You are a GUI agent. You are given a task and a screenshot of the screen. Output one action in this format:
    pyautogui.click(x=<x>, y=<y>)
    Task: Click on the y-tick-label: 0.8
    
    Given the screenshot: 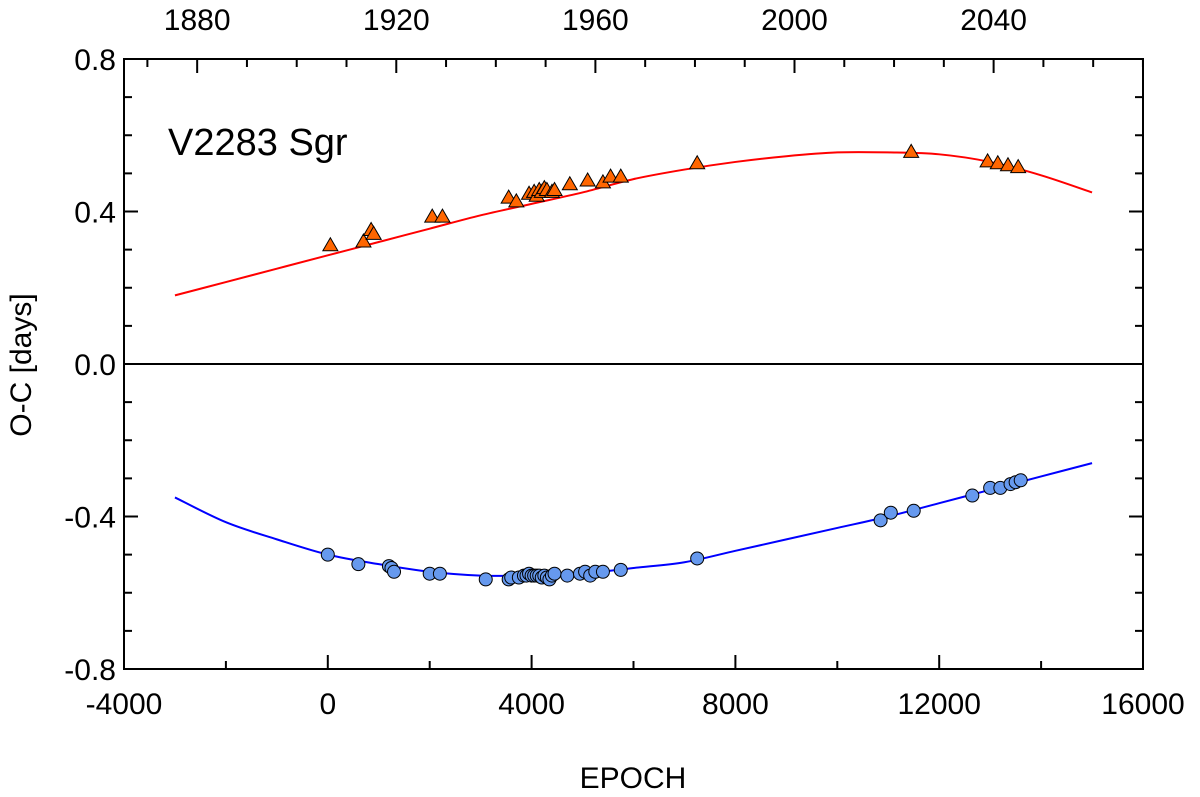 What is the action you would take?
    pyautogui.click(x=95, y=60)
    